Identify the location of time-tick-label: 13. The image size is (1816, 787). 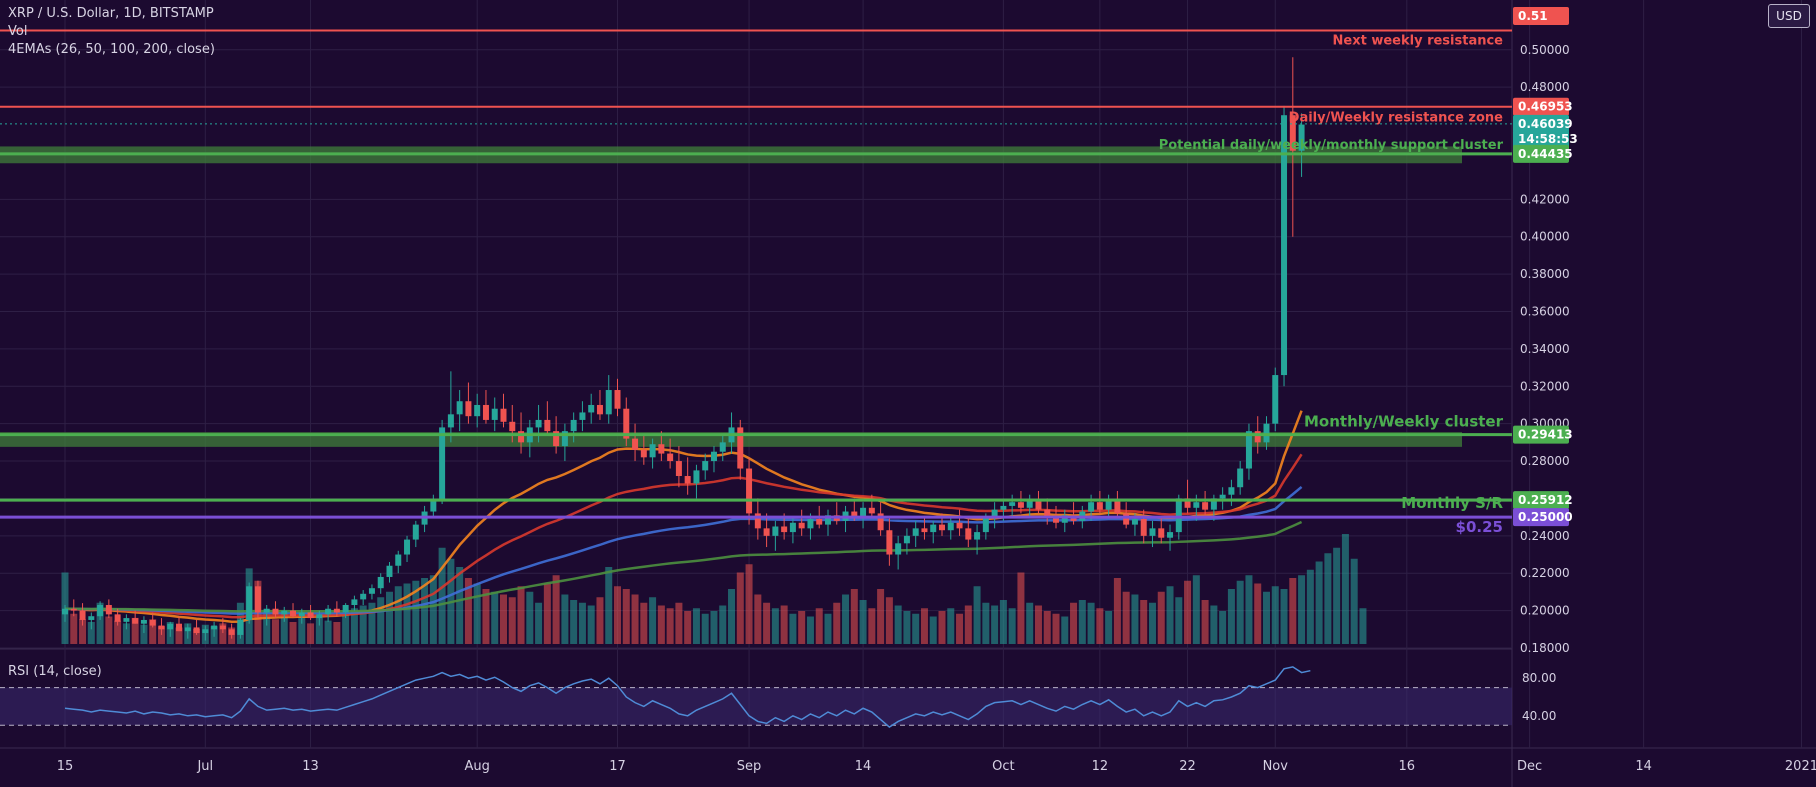
(310, 766).